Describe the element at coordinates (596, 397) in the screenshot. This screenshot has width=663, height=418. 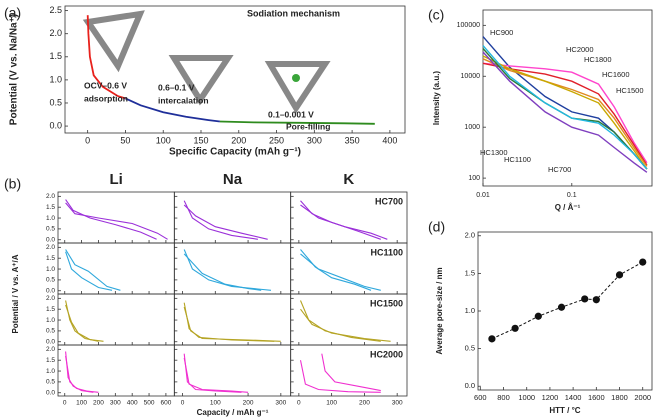
I see `x-tick-label: 1600` at that location.